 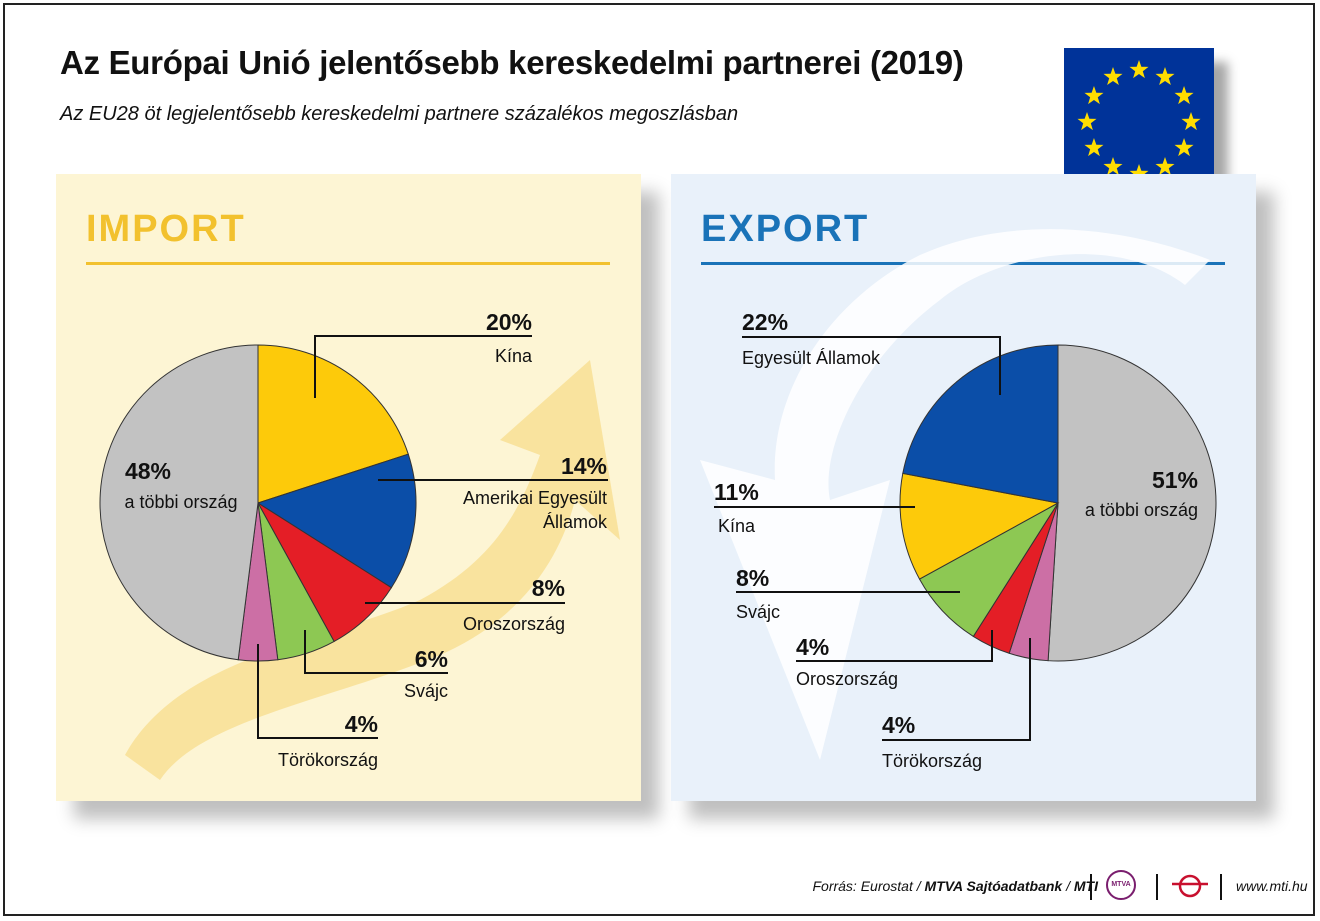 What do you see at coordinates (752, 578) in the screenshot?
I see `export-switzerland-percent: 8%` at bounding box center [752, 578].